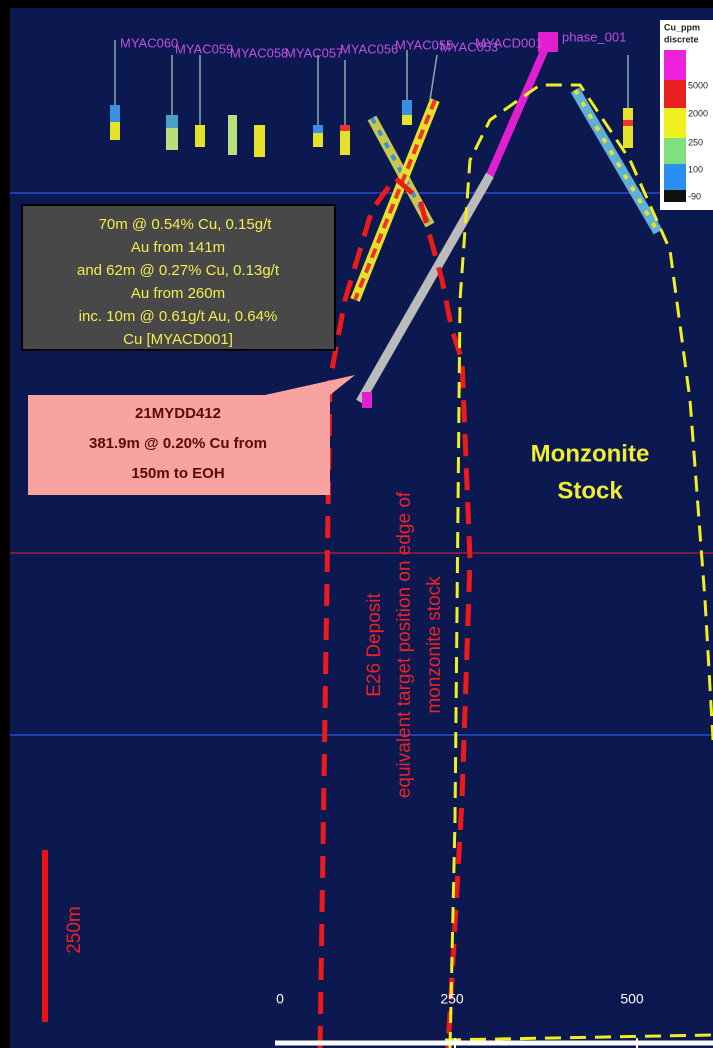  Describe the element at coordinates (369, 48) in the screenshot. I see `hole-label: MYAC056` at that location.